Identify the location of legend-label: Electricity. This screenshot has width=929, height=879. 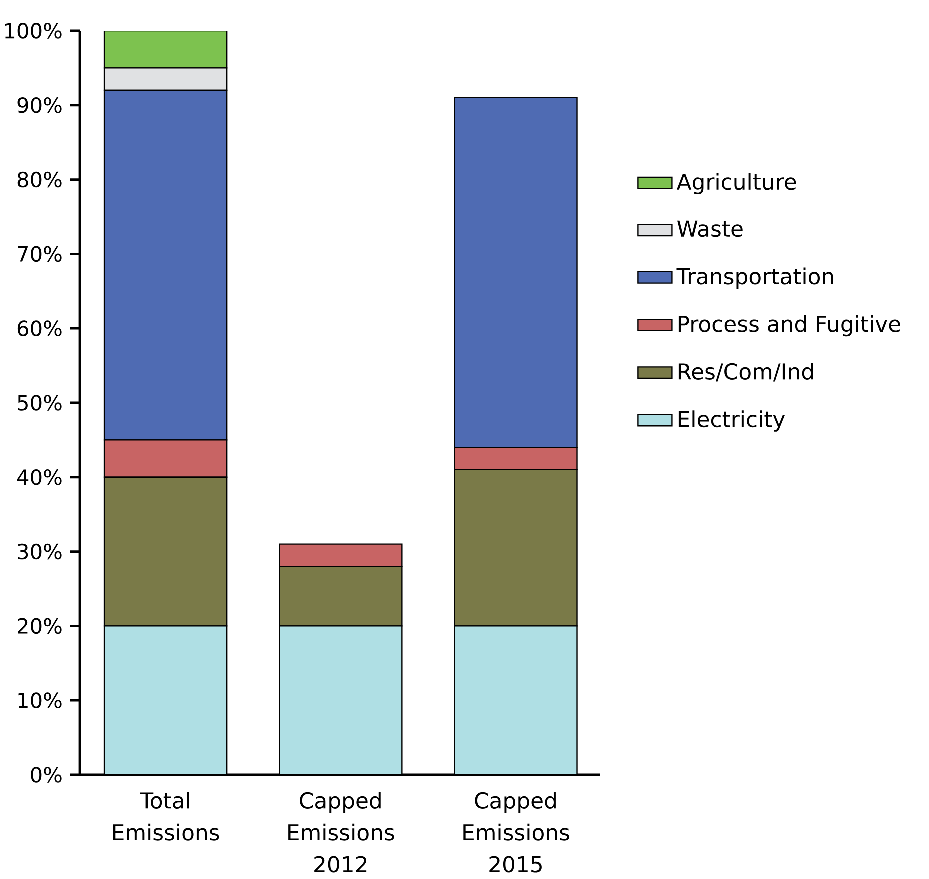
(732, 421).